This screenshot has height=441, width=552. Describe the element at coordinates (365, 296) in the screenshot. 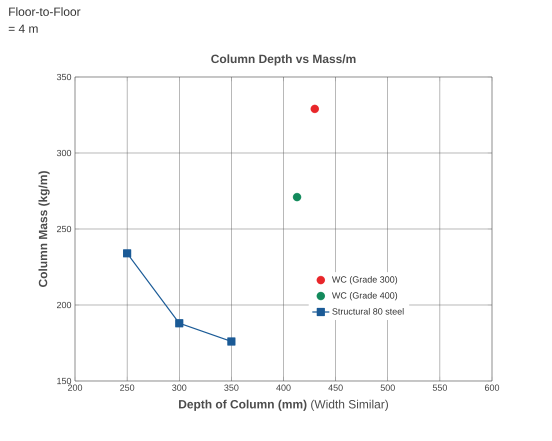

I see `legend-label: WC (Grade 400)` at that location.